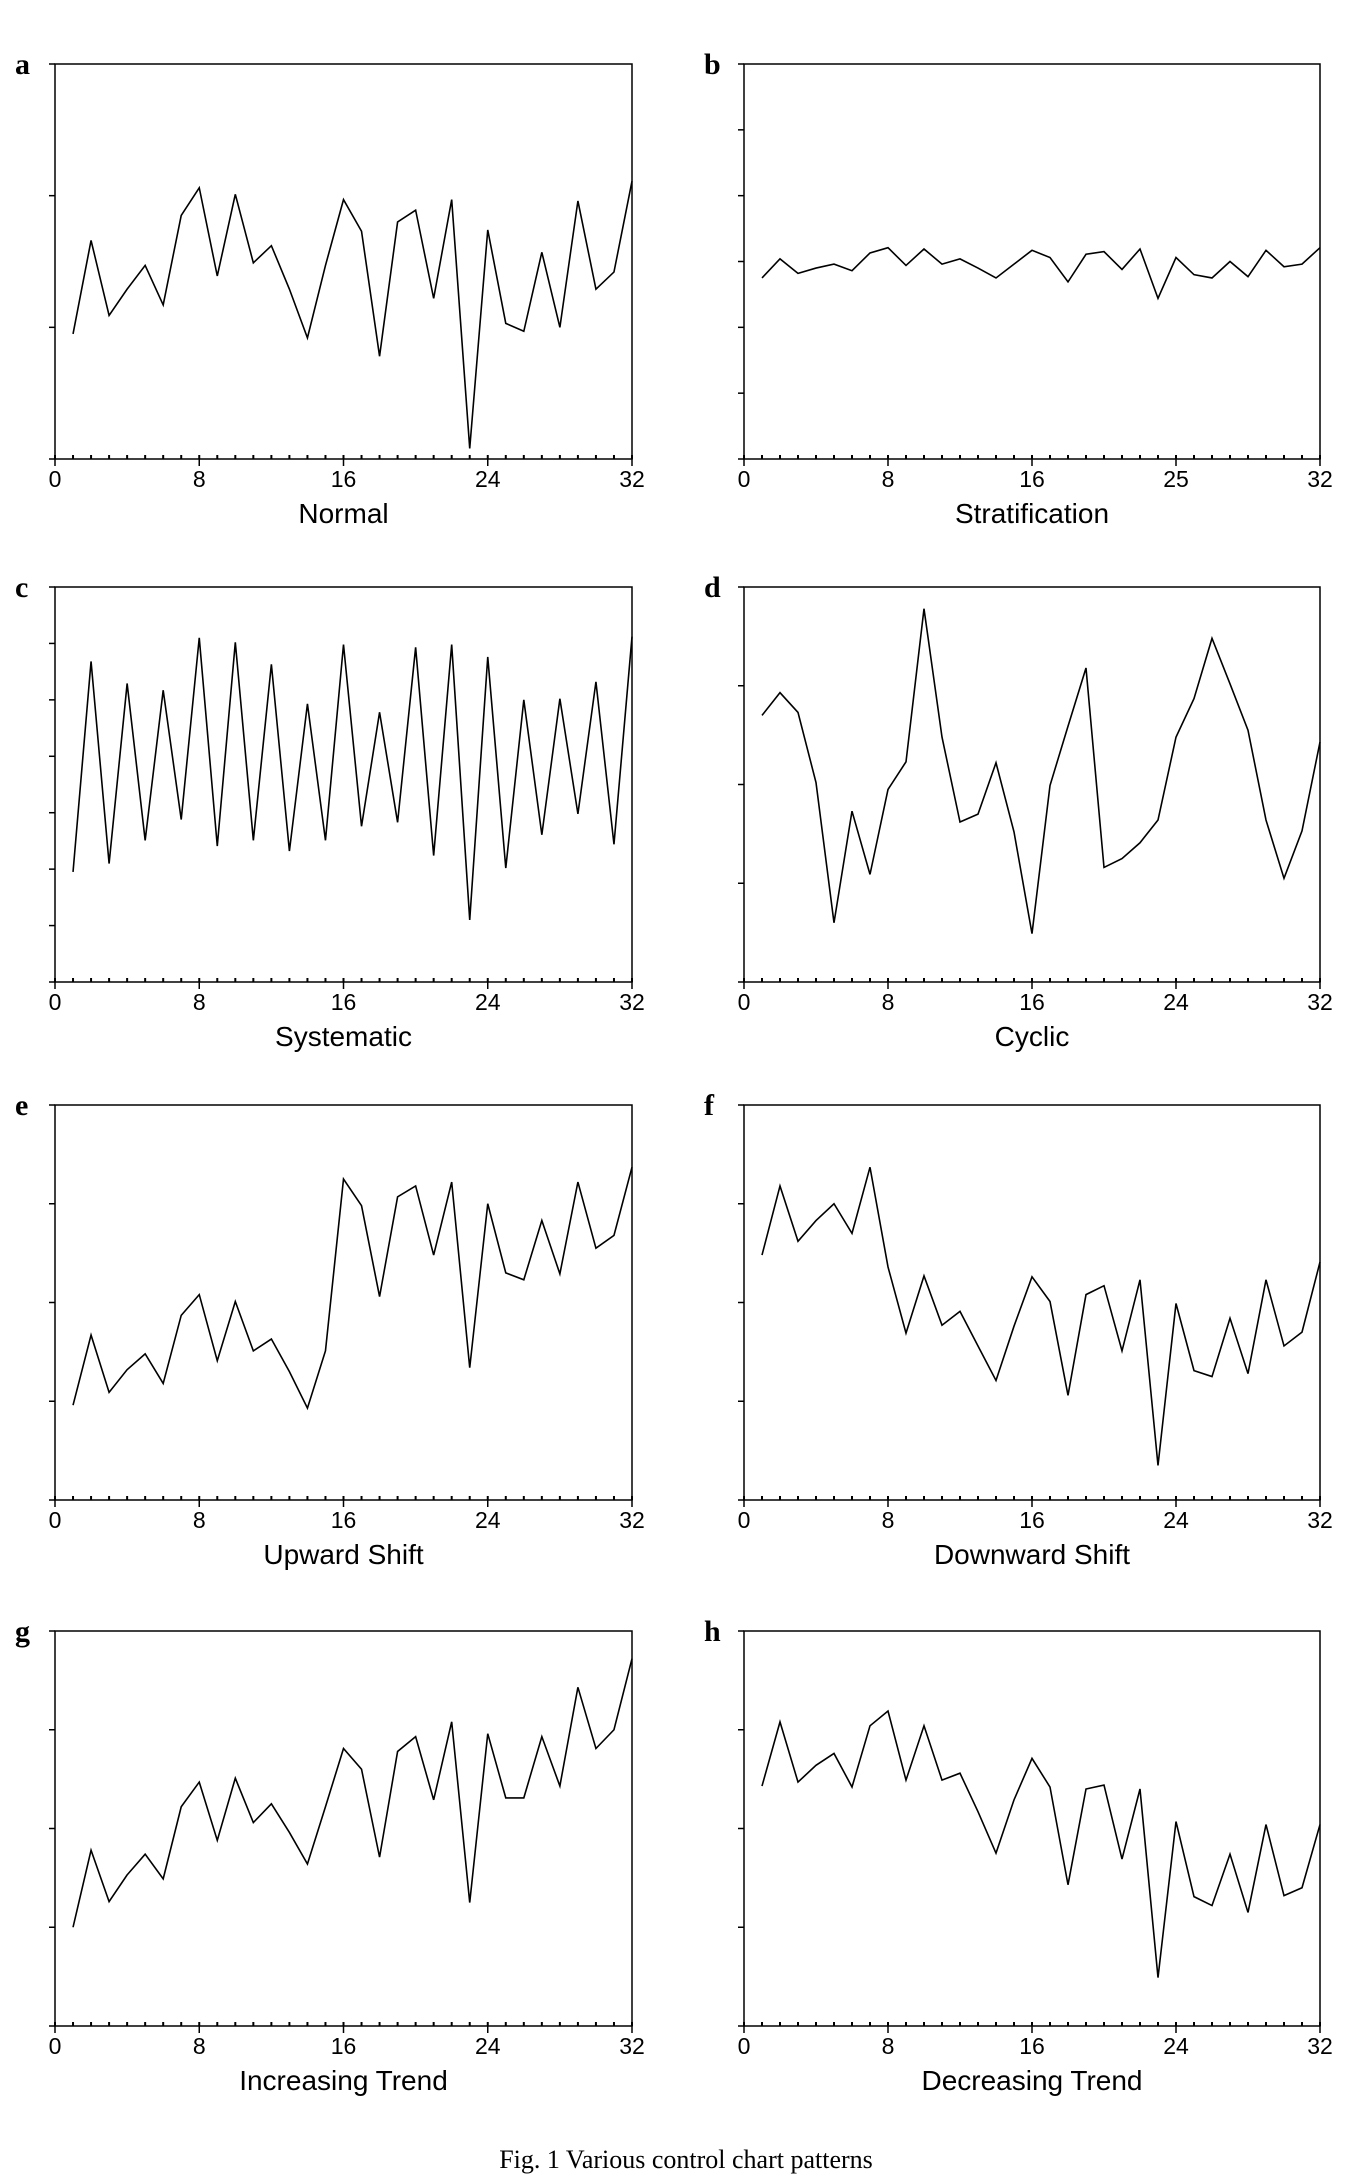 The width and height of the screenshot is (1371, 2181). Describe the element at coordinates (1176, 479) in the screenshot. I see `x-tick-label: 25` at that location.